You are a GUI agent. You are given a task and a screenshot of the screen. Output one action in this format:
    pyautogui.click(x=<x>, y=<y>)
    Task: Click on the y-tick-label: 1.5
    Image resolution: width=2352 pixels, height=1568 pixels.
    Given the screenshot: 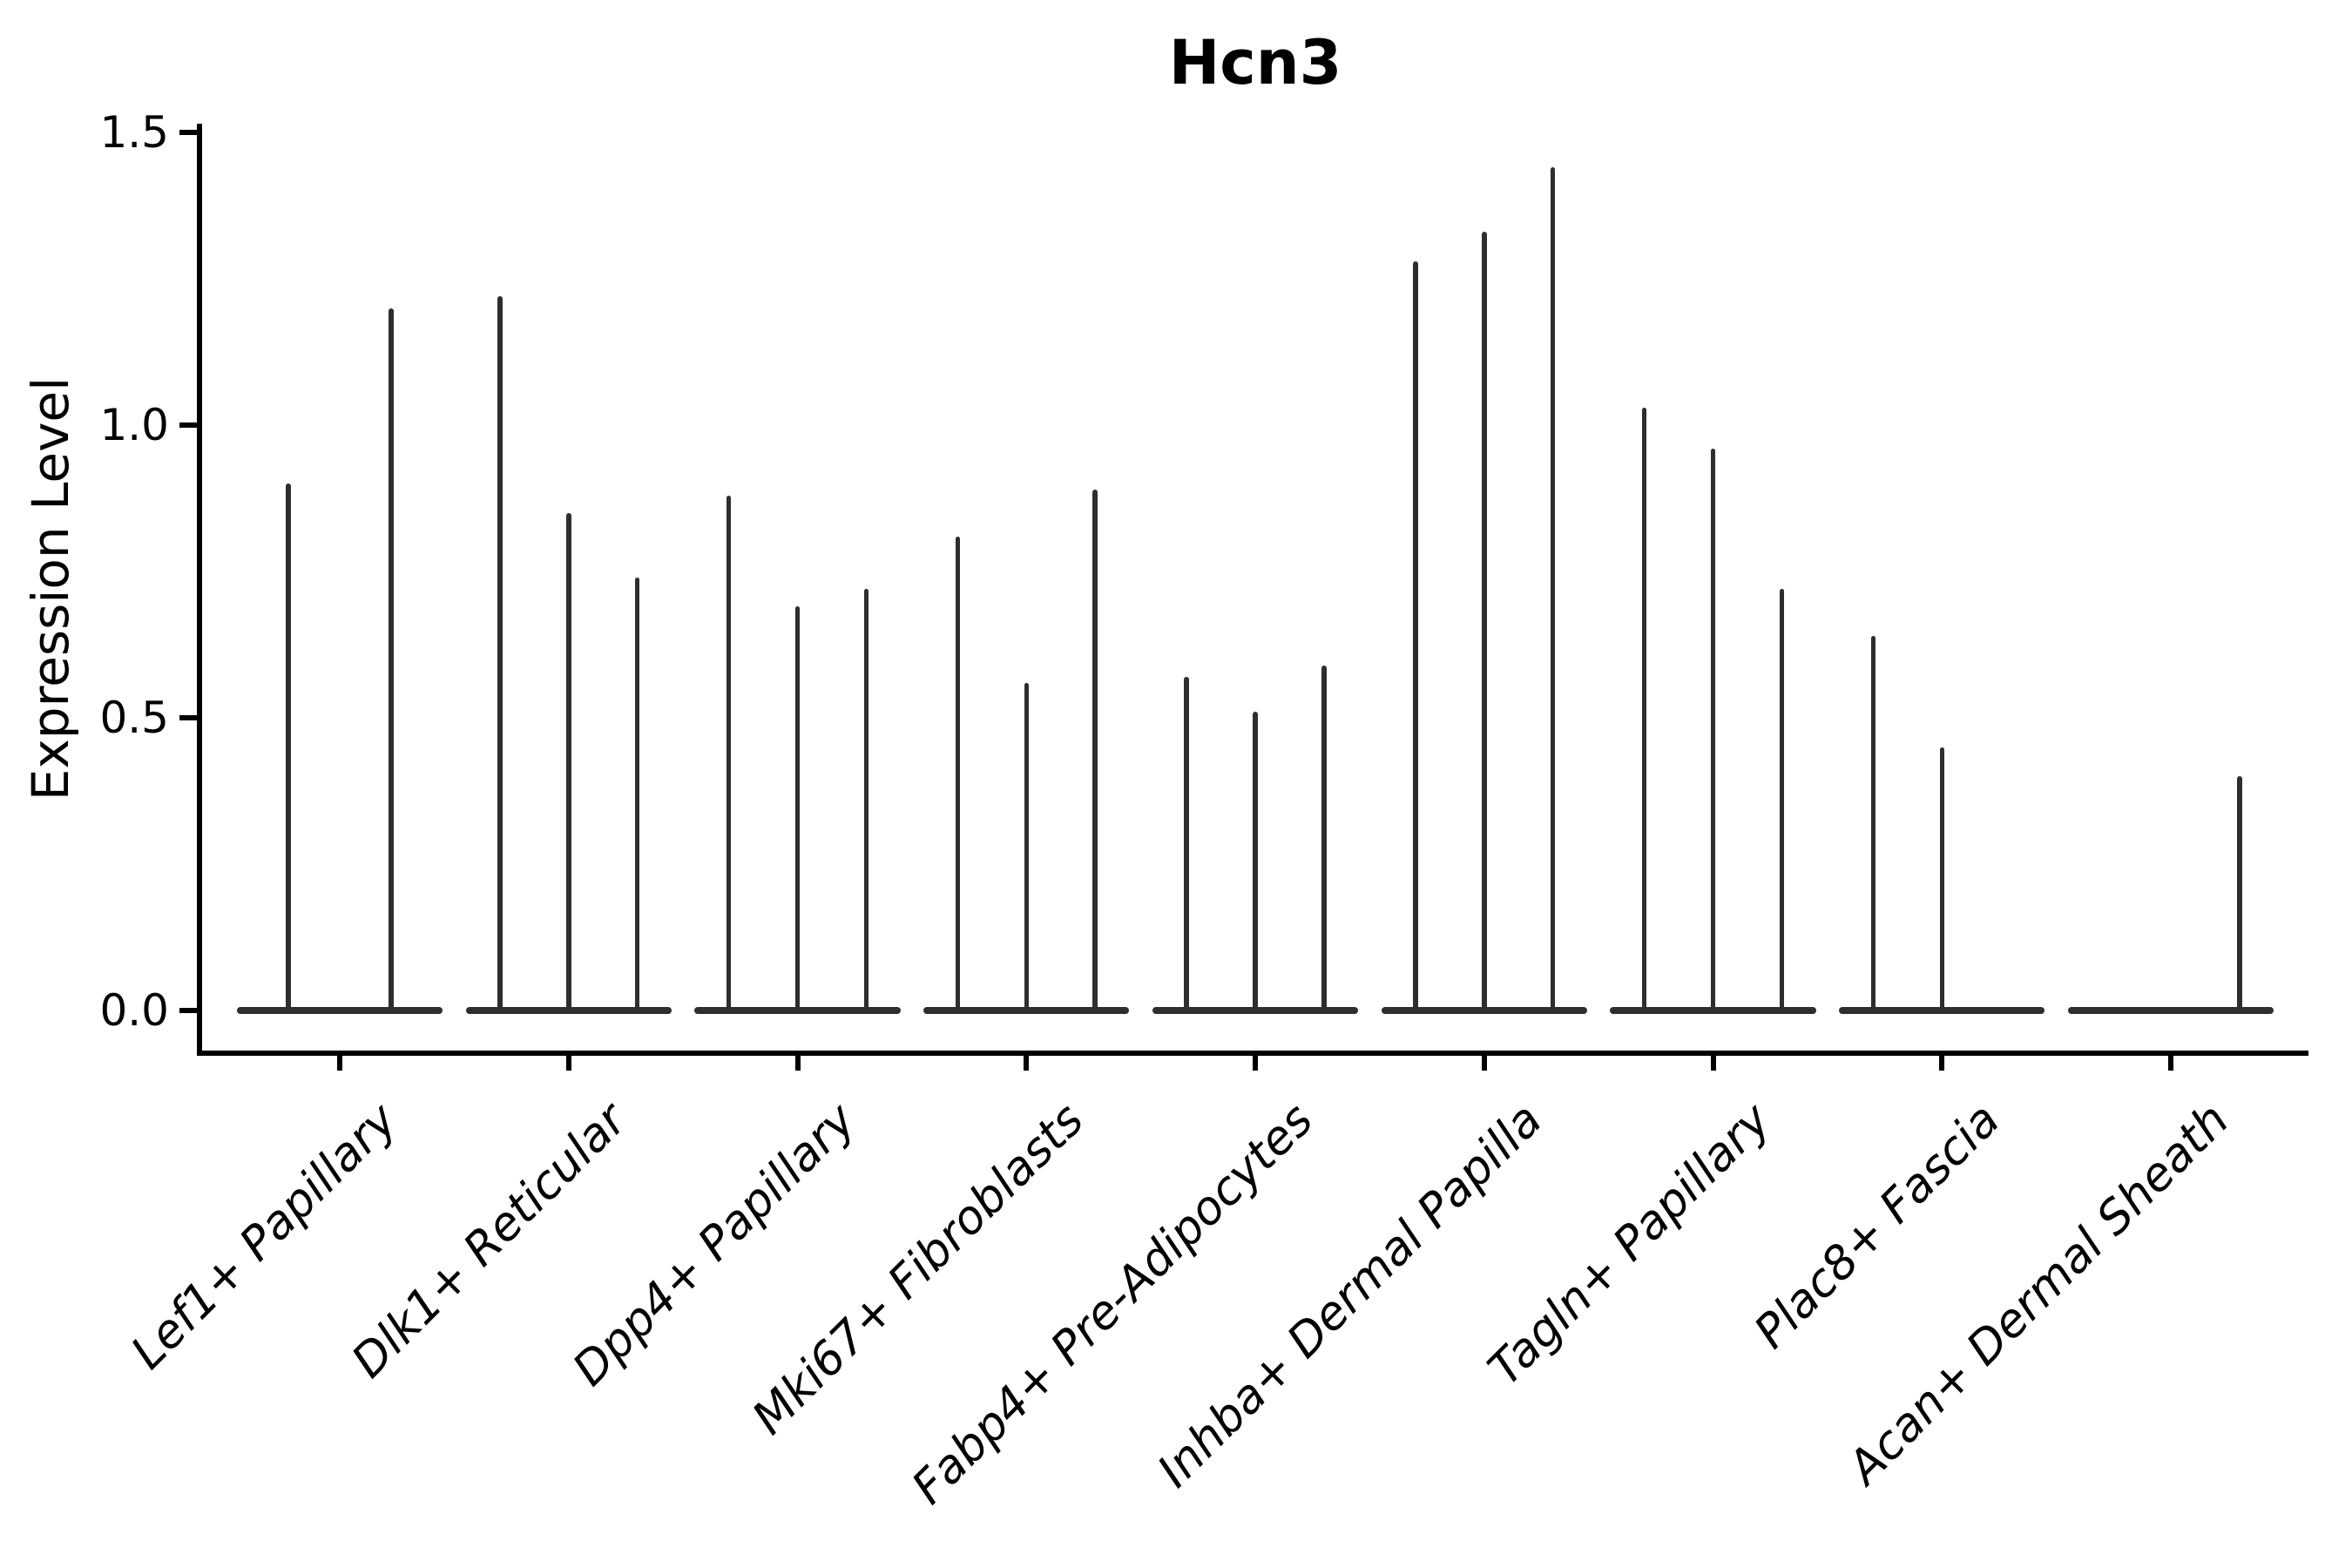 What is the action you would take?
    pyautogui.click(x=134, y=132)
    